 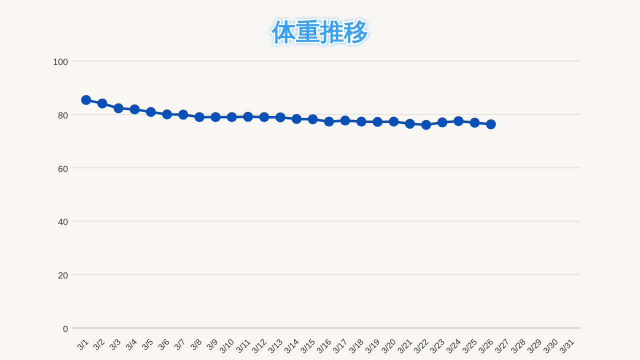 I want to click on x-tick-label: 3/11, so click(x=243, y=346).